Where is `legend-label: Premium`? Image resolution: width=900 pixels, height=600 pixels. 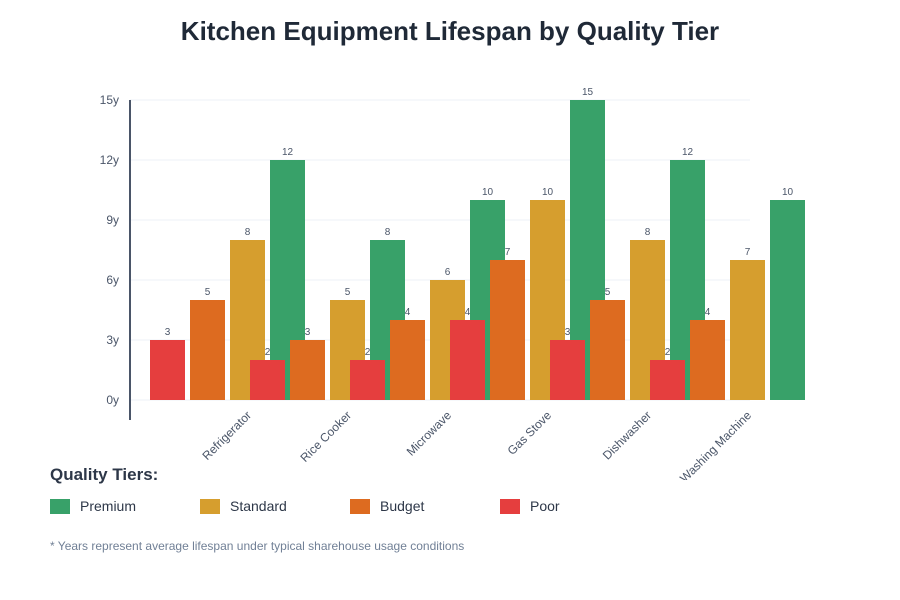 legend-label: Premium is located at coordinates (108, 506).